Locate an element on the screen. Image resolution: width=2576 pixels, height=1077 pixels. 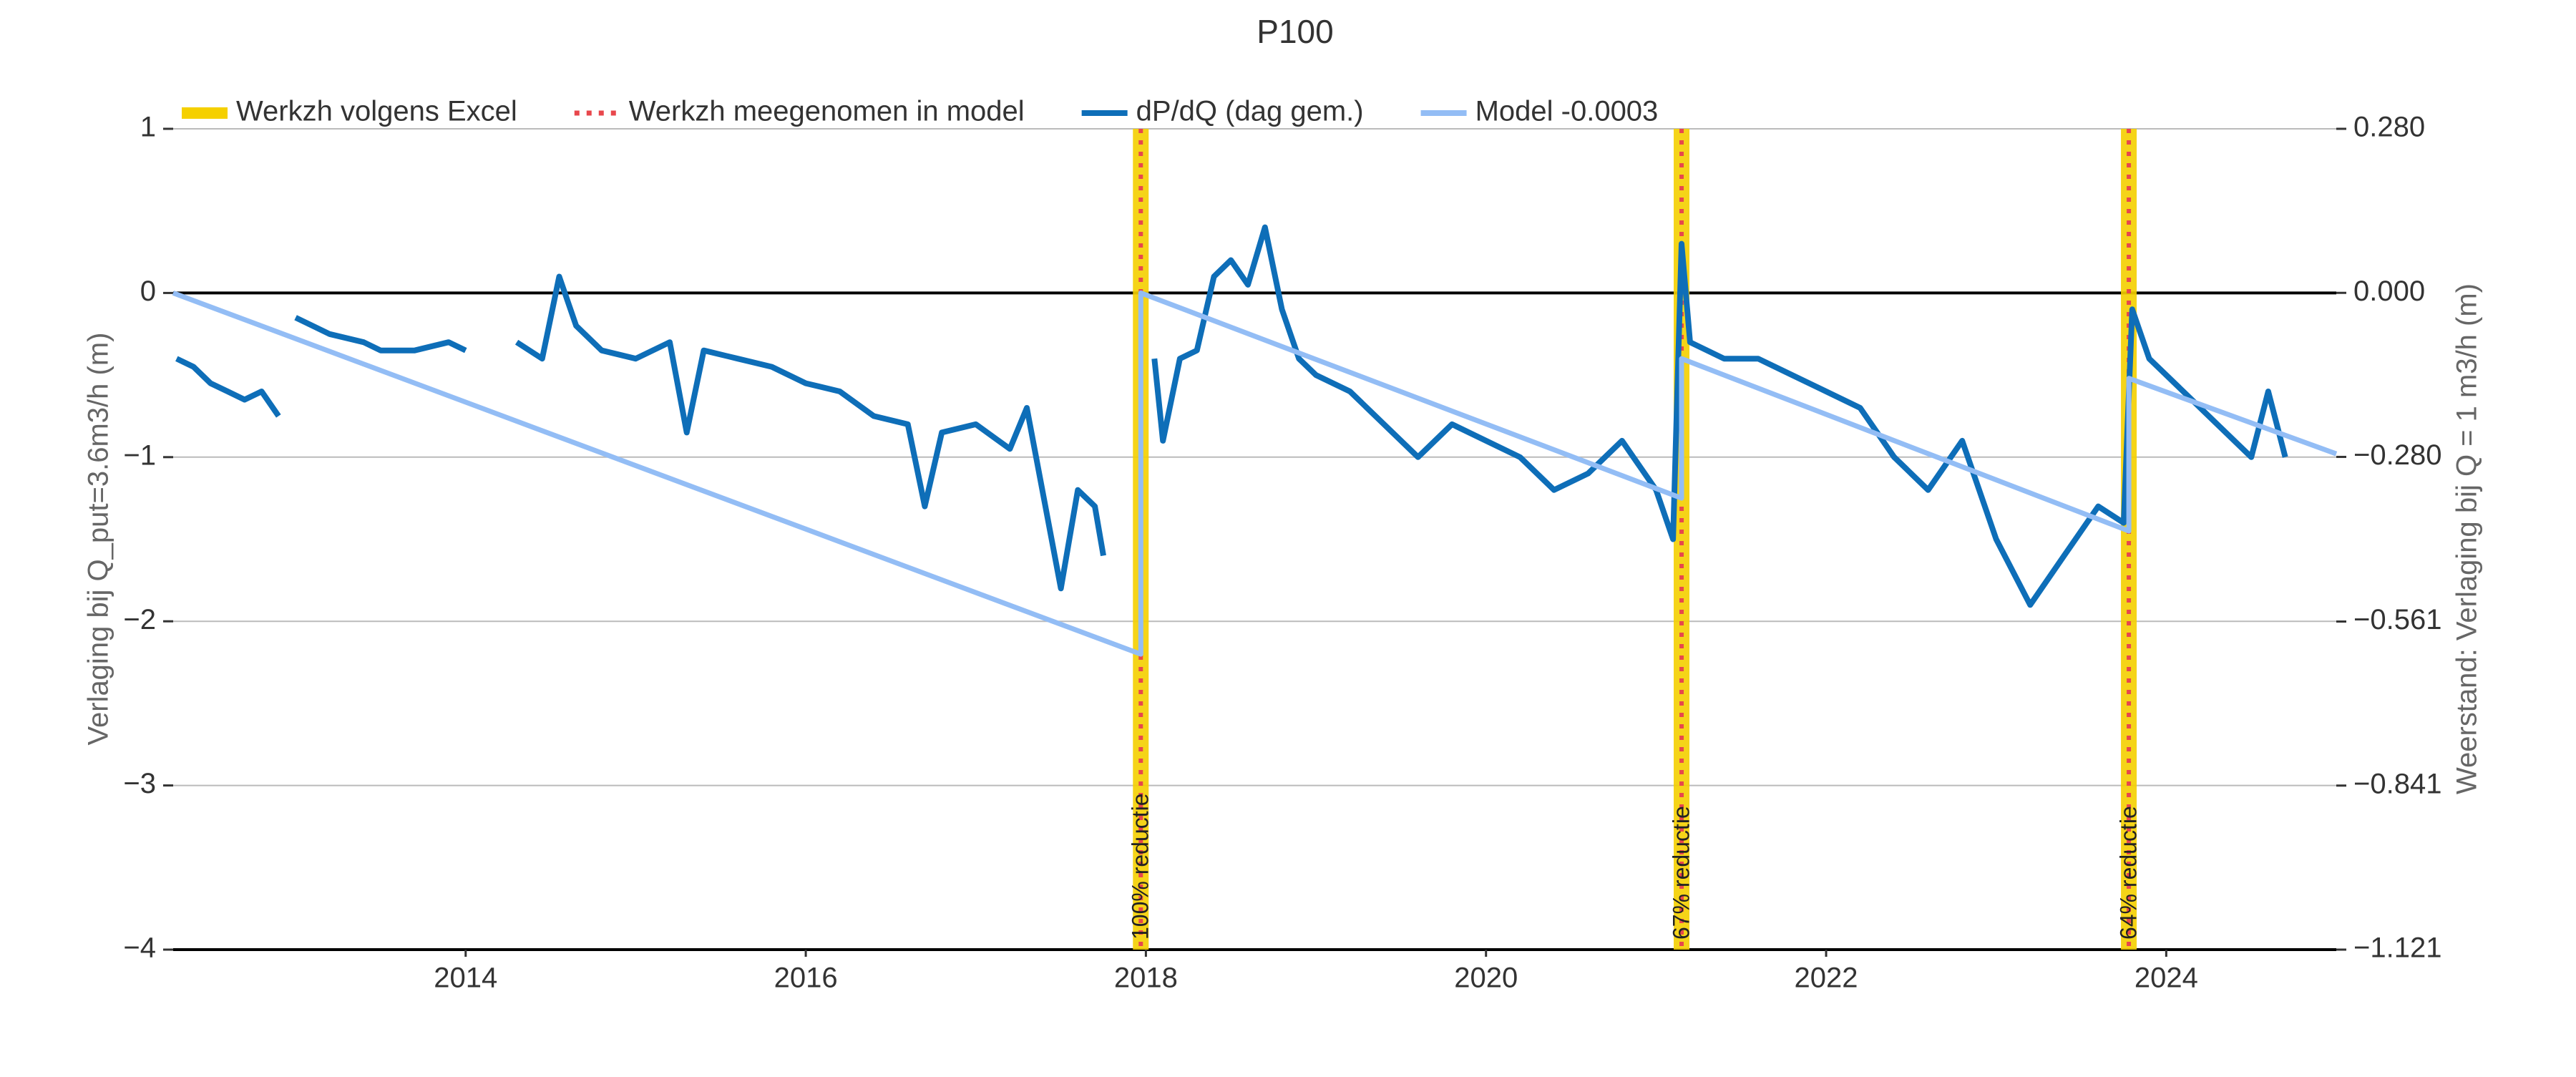
event-label: 64% reductie is located at coordinates (2129, 873).